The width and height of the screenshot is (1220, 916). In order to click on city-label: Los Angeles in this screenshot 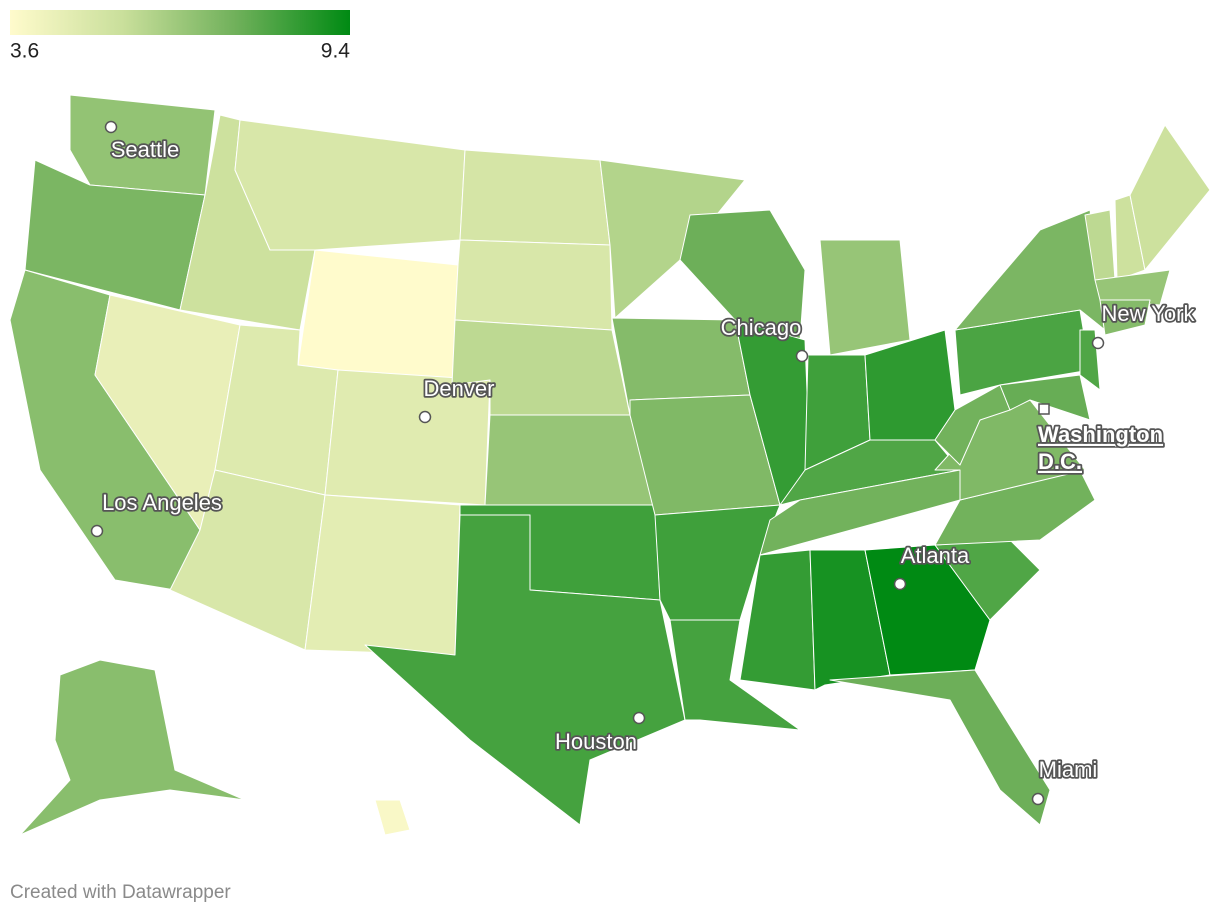, I will do `click(162, 502)`.